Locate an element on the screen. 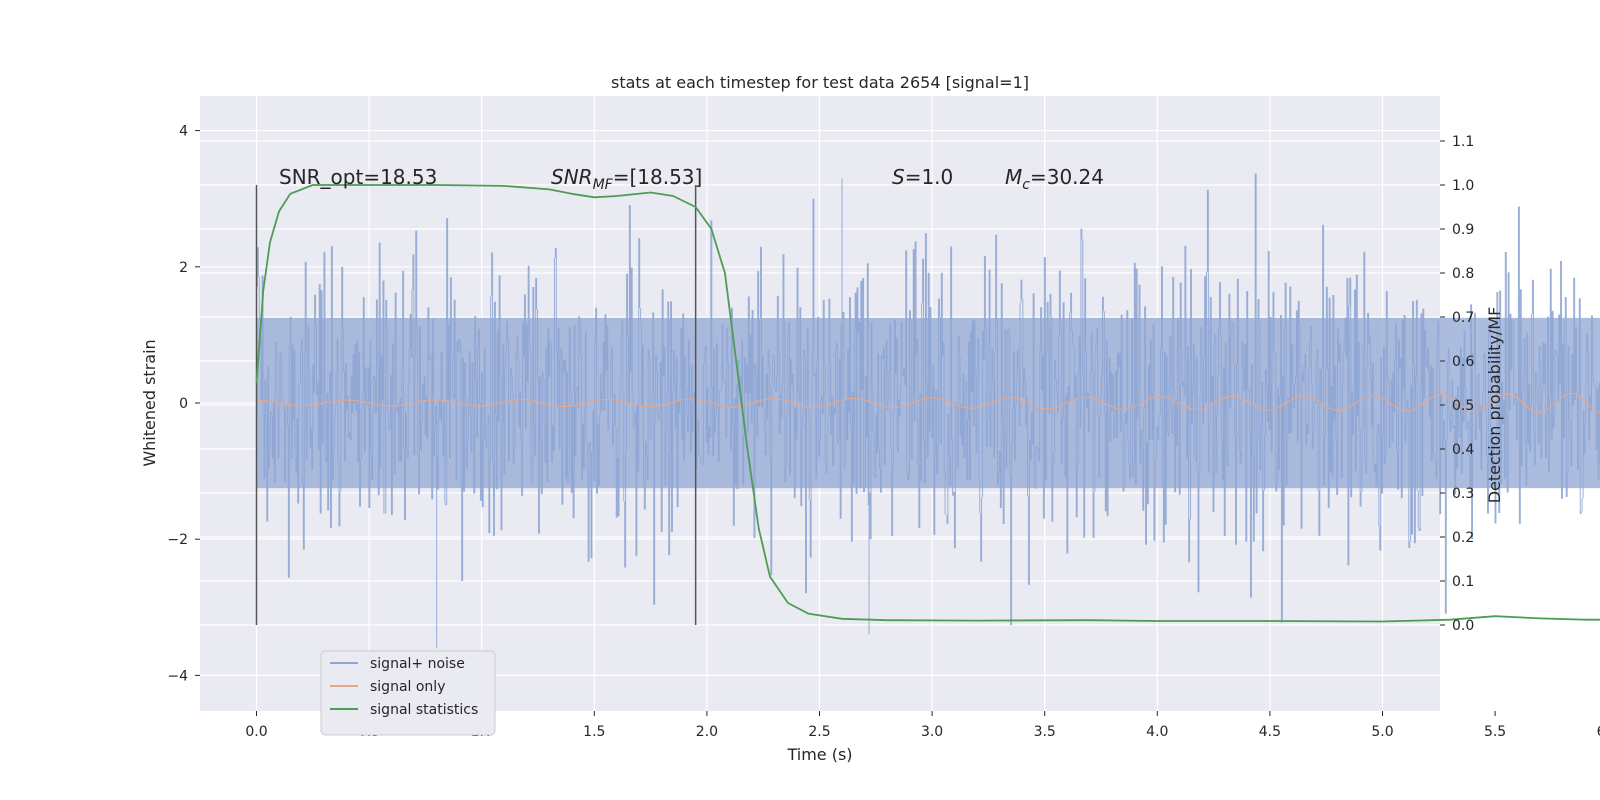  y-tick-label: 2 is located at coordinates (183, 268).